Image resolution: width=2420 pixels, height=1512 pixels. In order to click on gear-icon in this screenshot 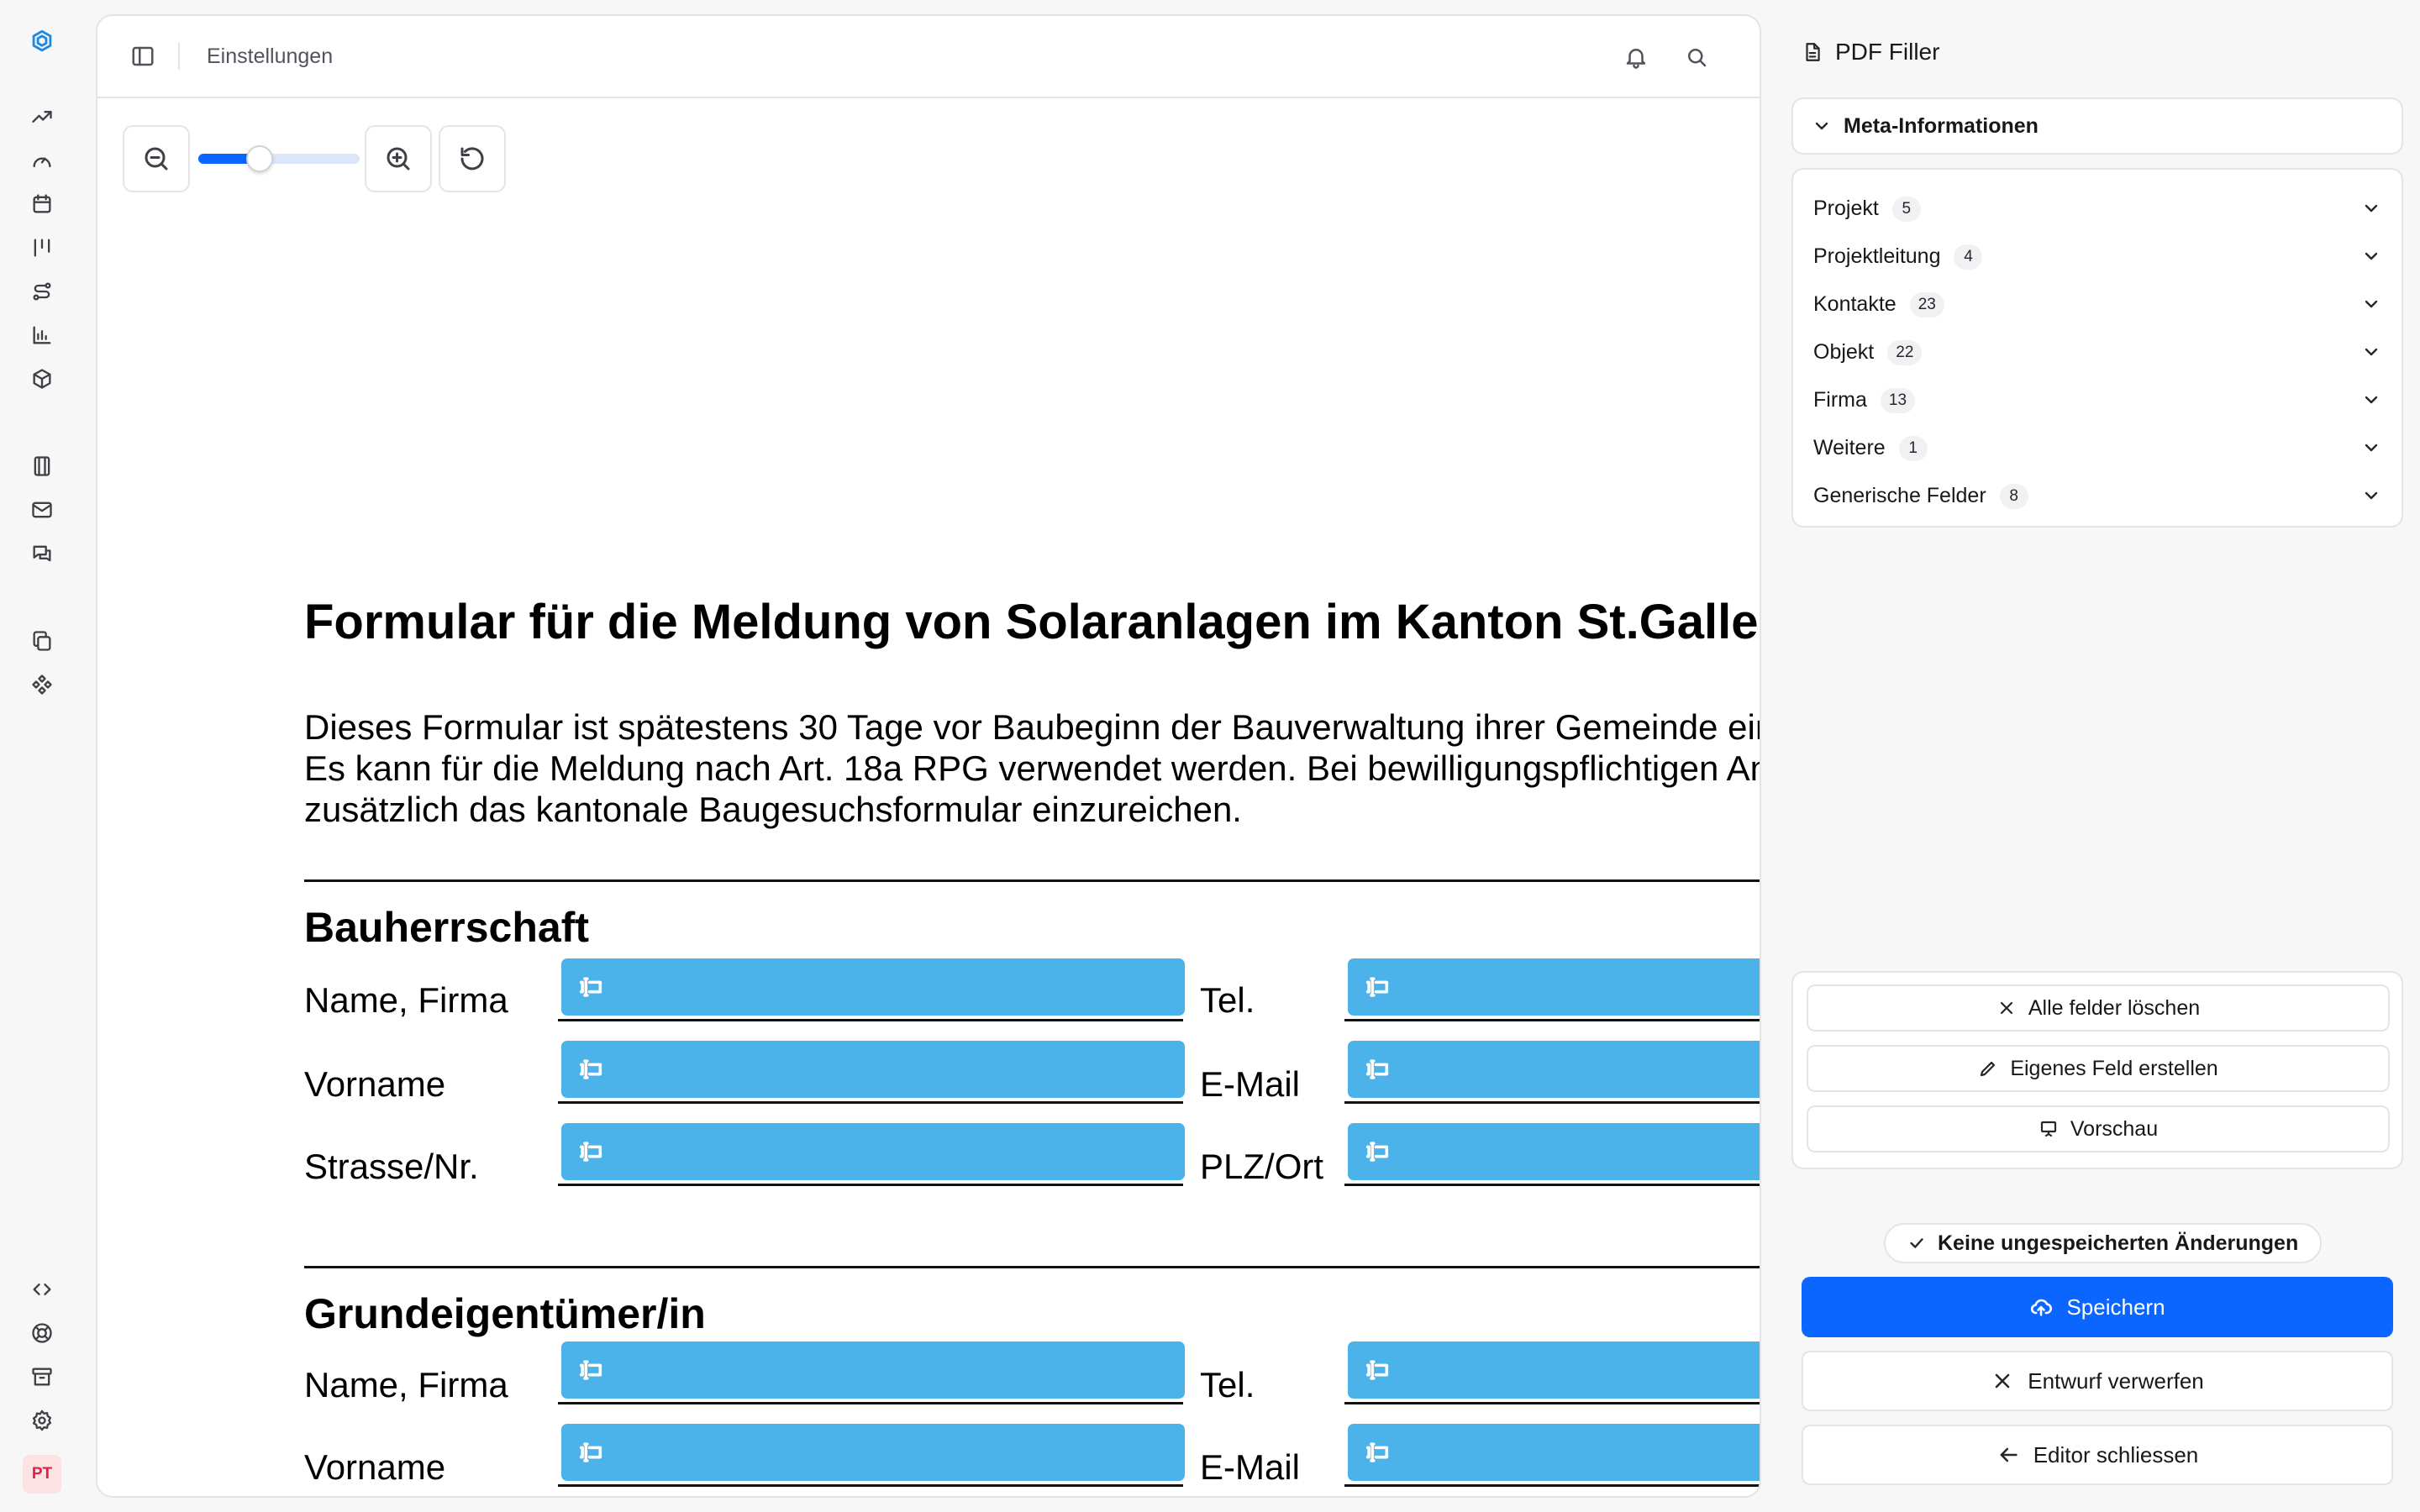, I will do `click(42, 1420)`.